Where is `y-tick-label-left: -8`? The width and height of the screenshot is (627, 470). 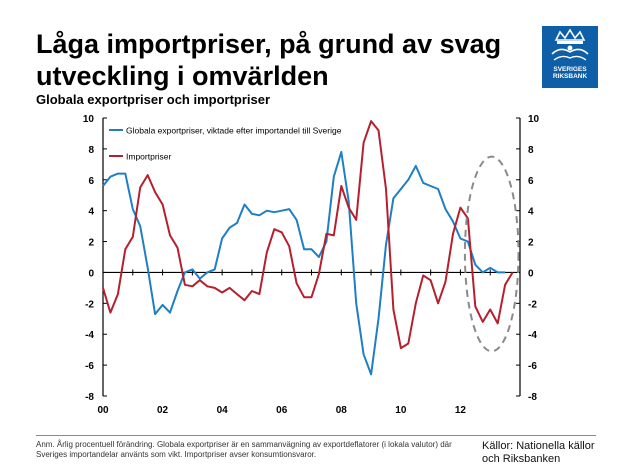
y-tick-label-left: -8 is located at coordinates (89, 397).